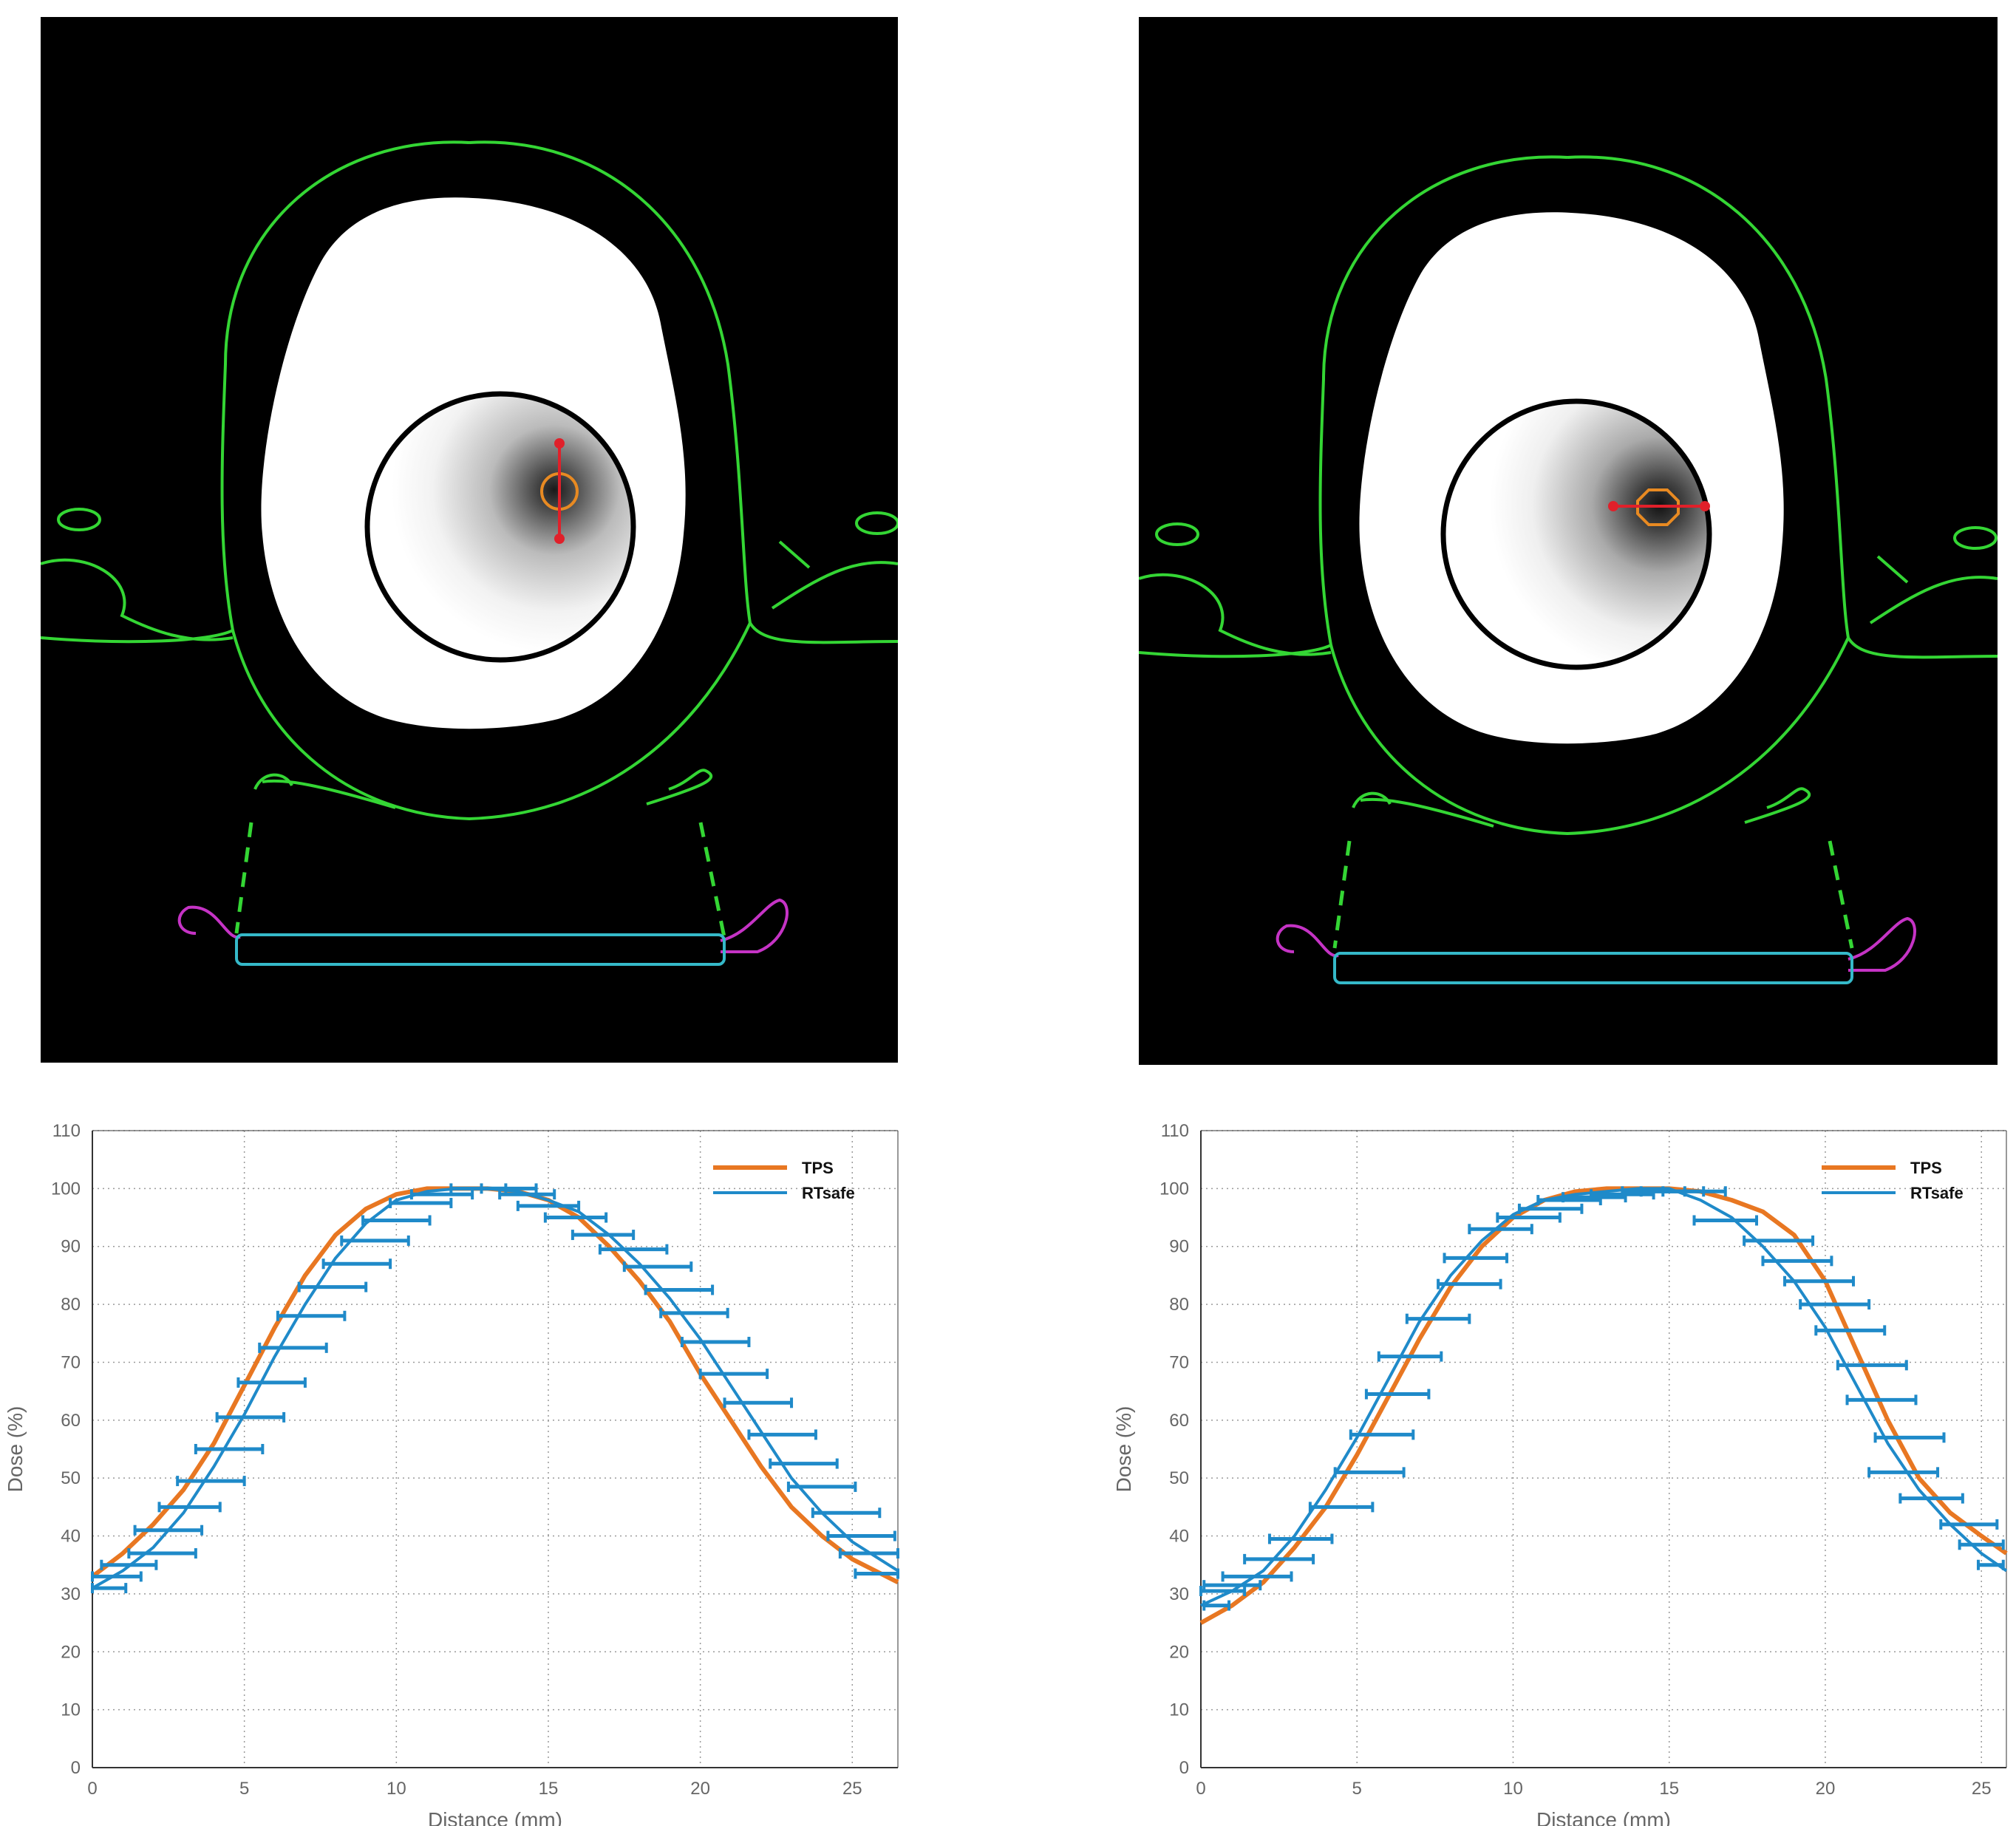  I want to click on grid, so click(1603, 1449).